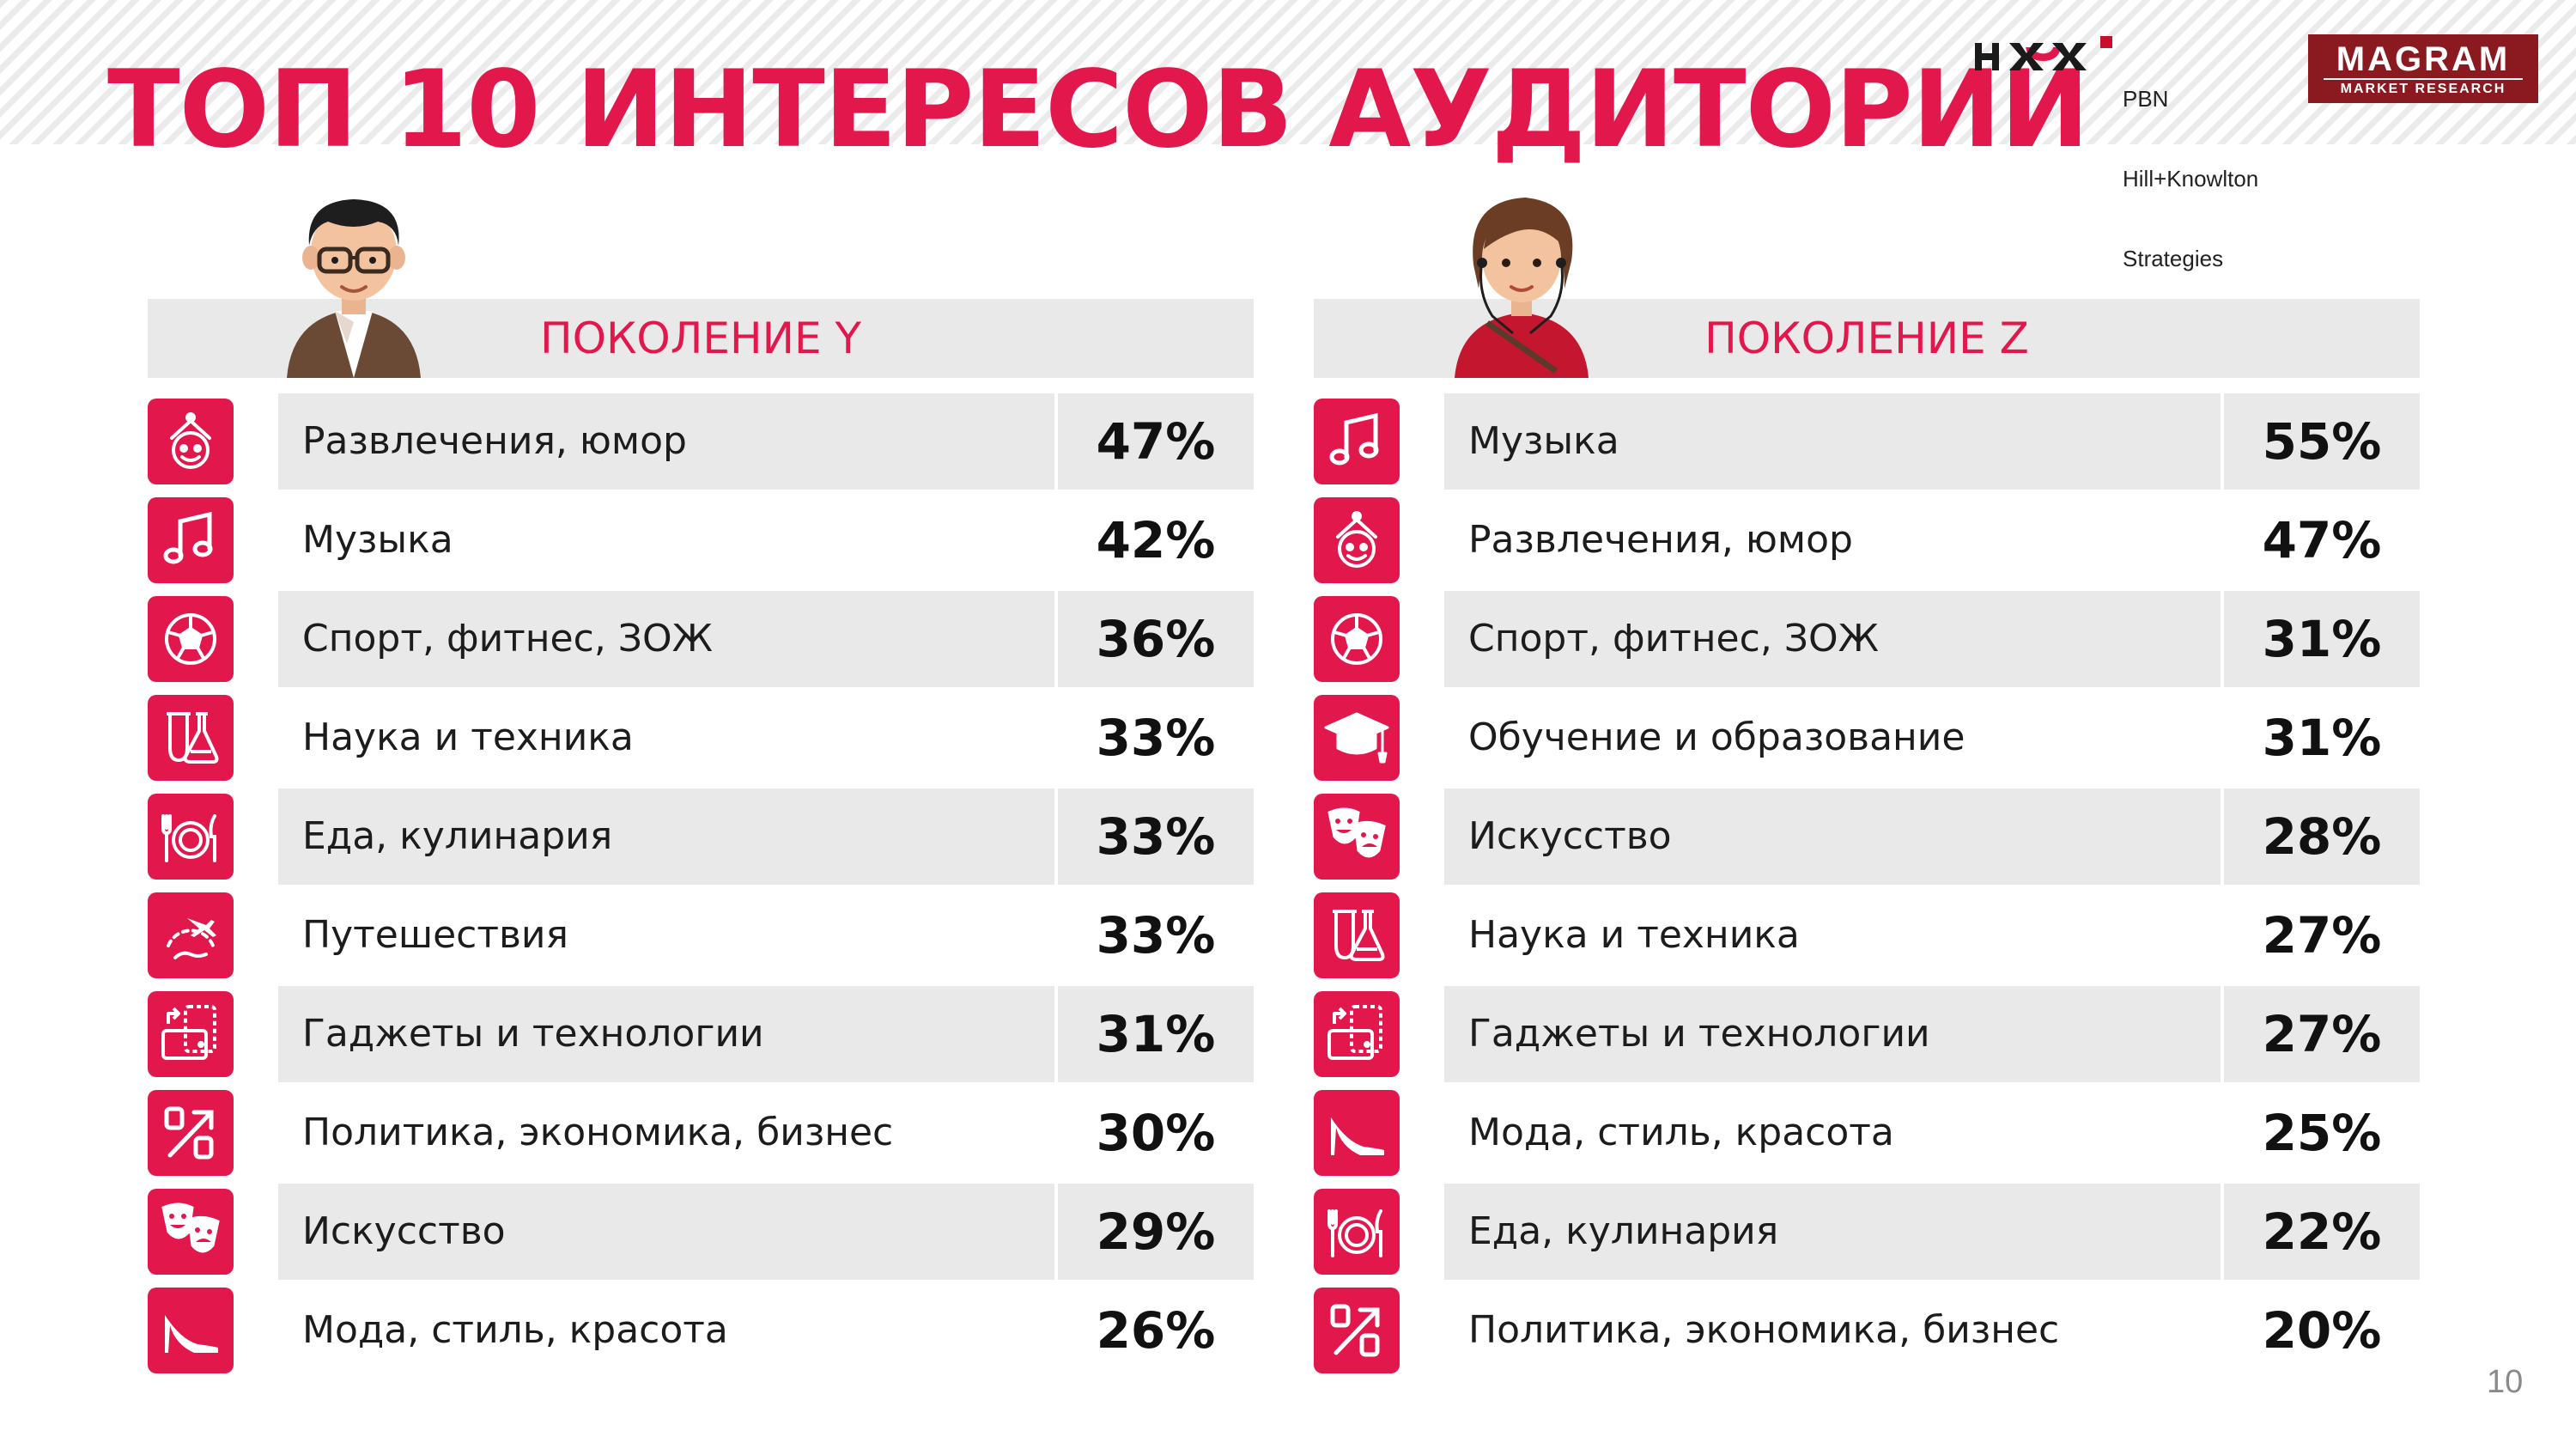 This screenshot has height=1449, width=2576. What do you see at coordinates (457, 836) in the screenshot?
I see `generation-y-row-label: Еда, кулинария` at bounding box center [457, 836].